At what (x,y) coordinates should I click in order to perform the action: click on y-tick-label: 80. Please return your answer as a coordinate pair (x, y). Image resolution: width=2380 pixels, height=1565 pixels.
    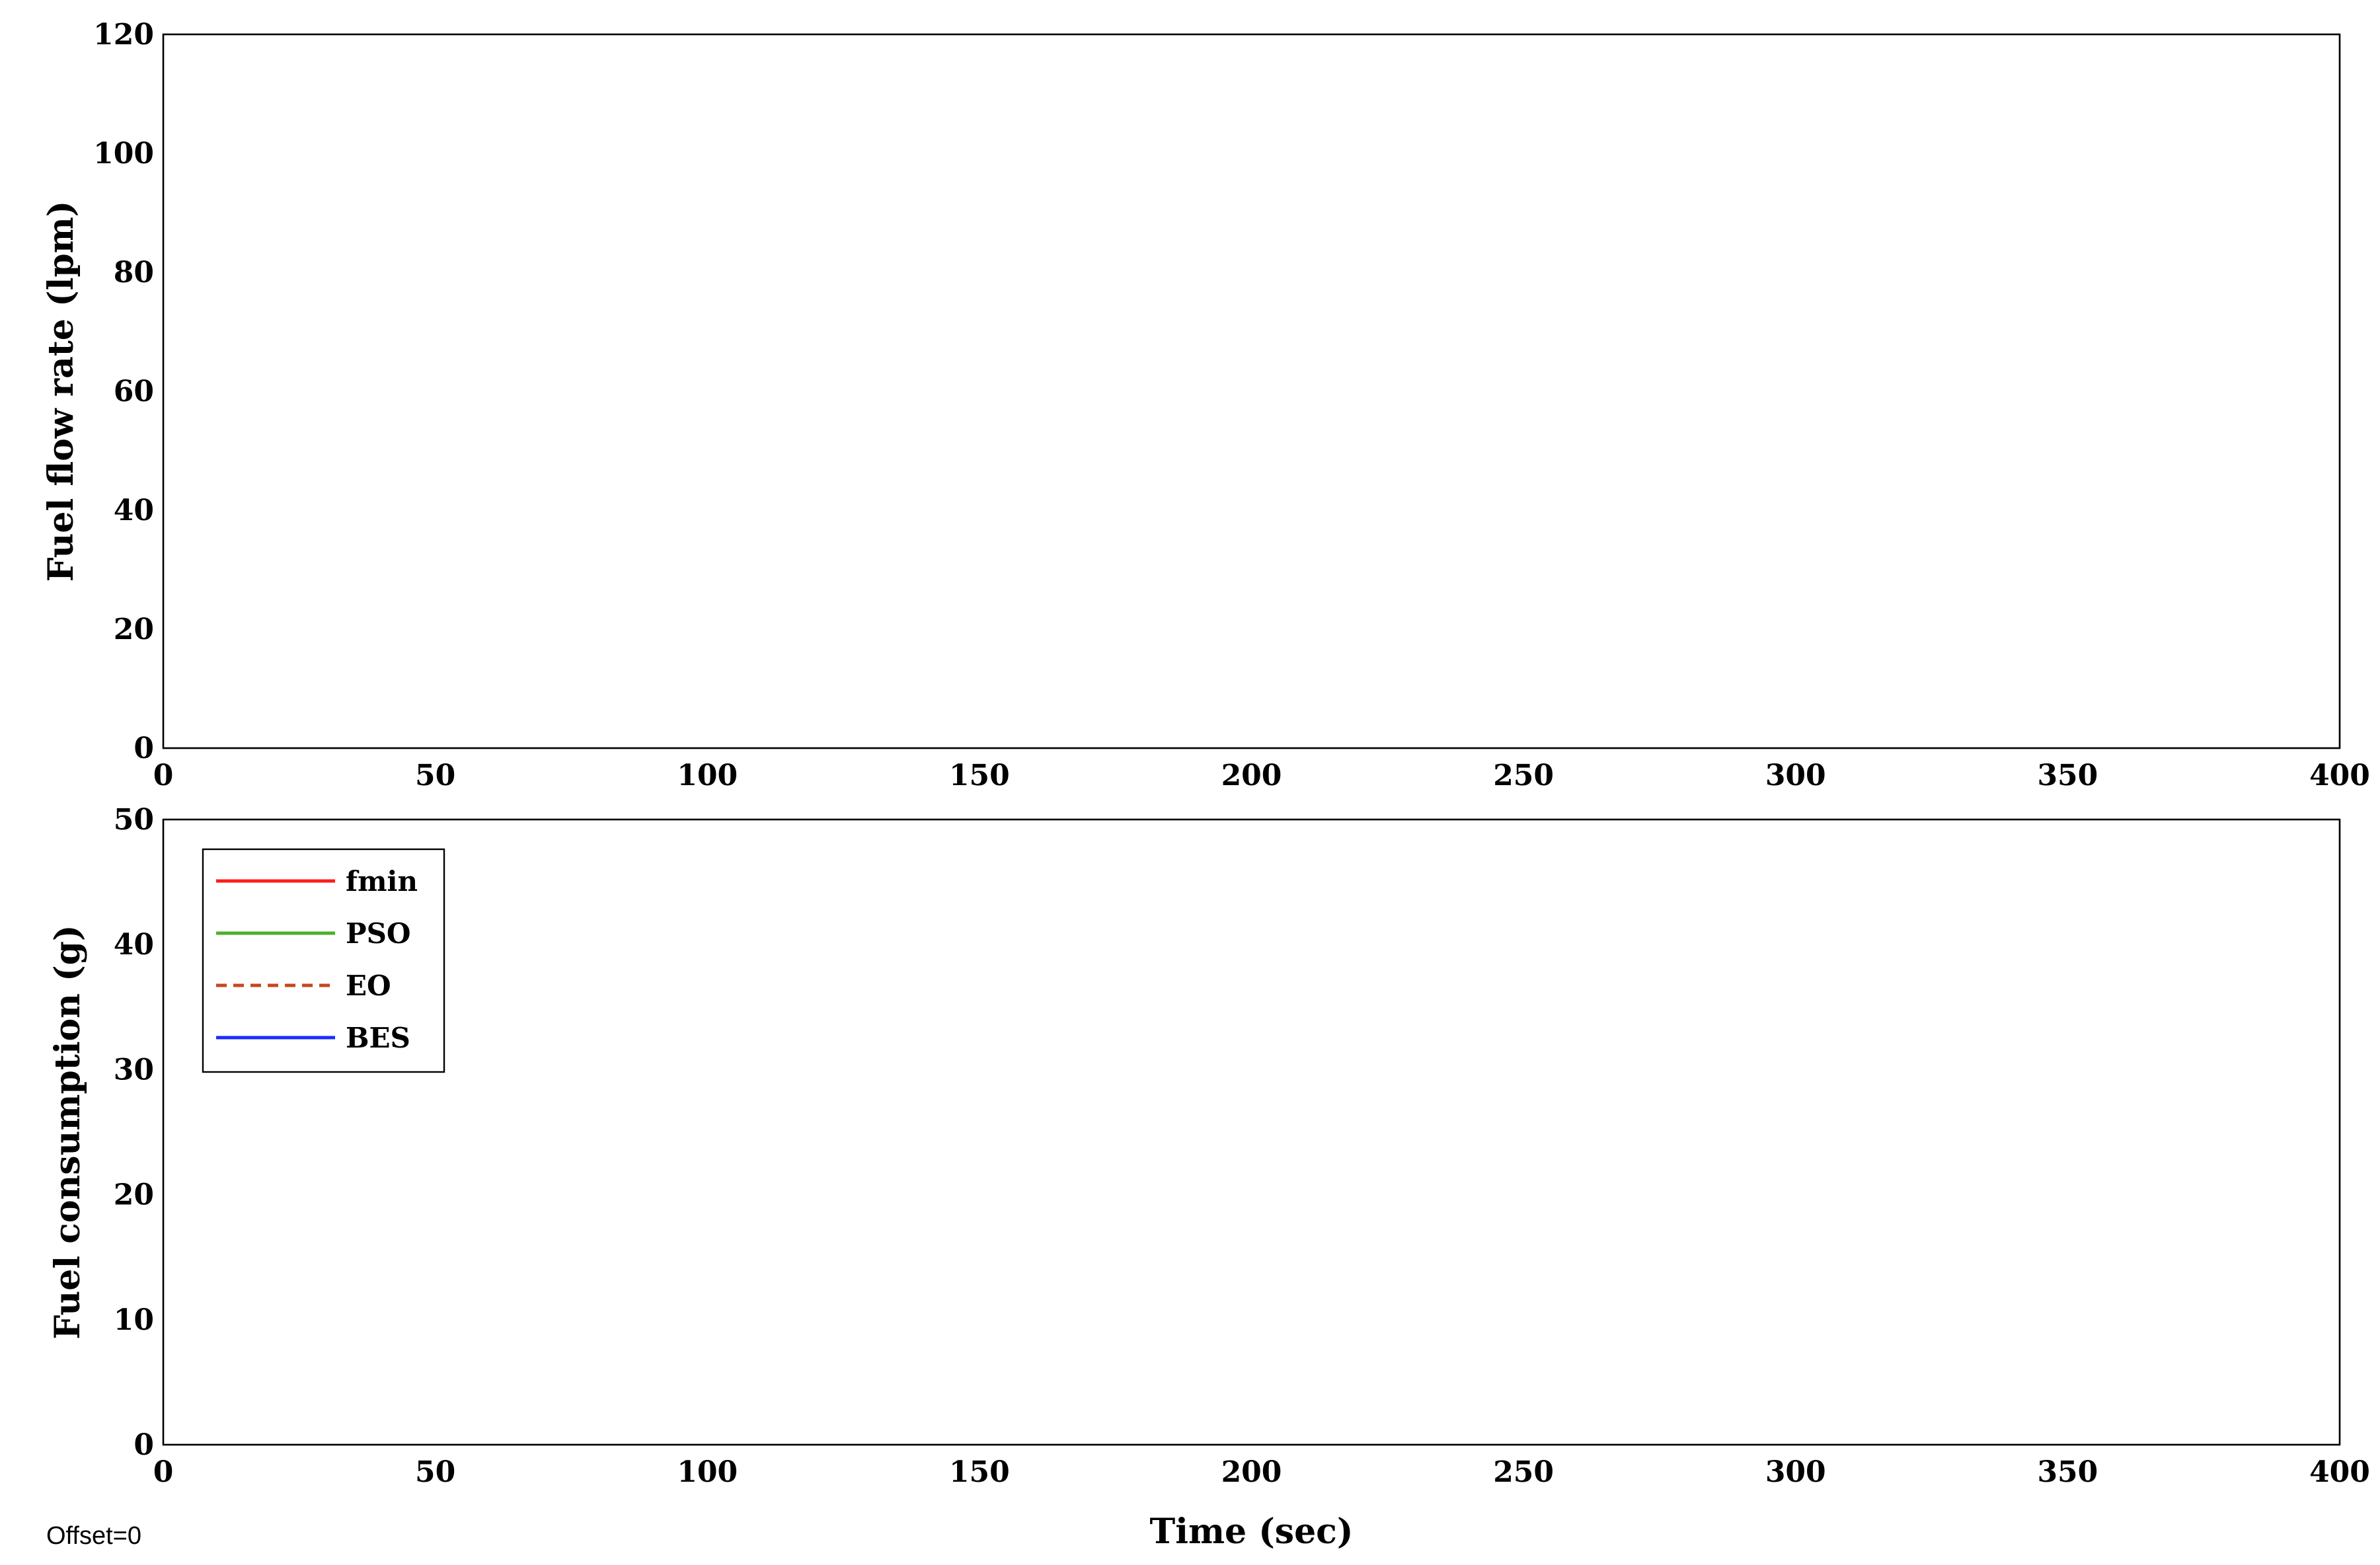
    Looking at the image, I should click on (134, 272).